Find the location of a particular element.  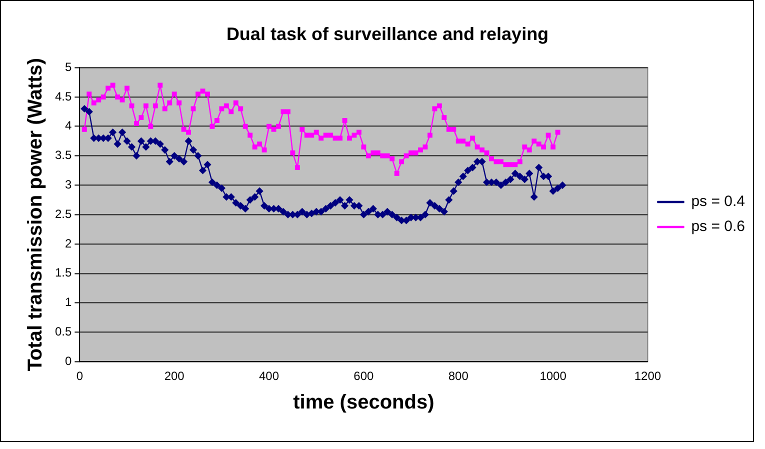

x-tick-label: 400 is located at coordinates (269, 376).